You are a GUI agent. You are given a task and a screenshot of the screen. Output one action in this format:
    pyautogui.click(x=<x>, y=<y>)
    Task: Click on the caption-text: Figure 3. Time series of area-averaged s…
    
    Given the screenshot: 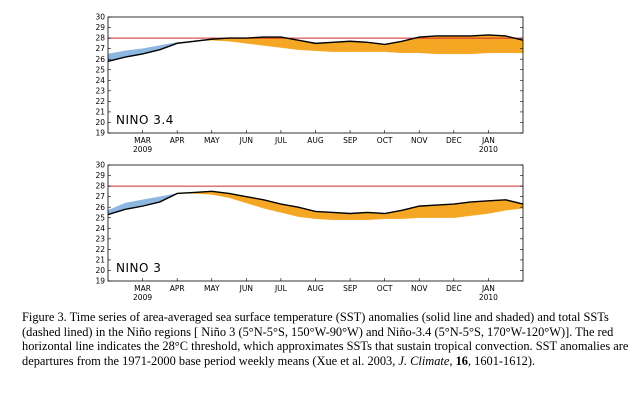 What is the action you would take?
    pyautogui.click(x=325, y=339)
    